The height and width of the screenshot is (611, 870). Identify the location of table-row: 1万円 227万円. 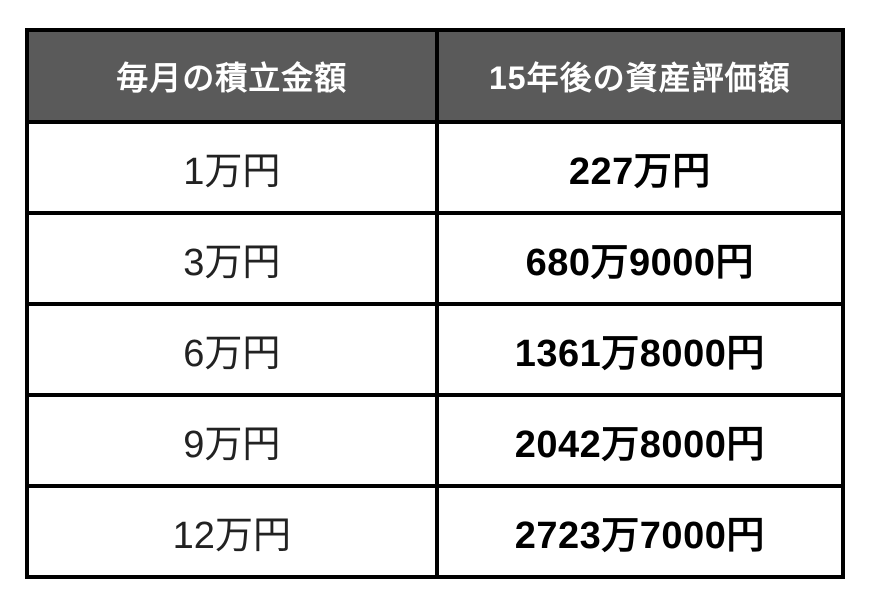
(435, 167).